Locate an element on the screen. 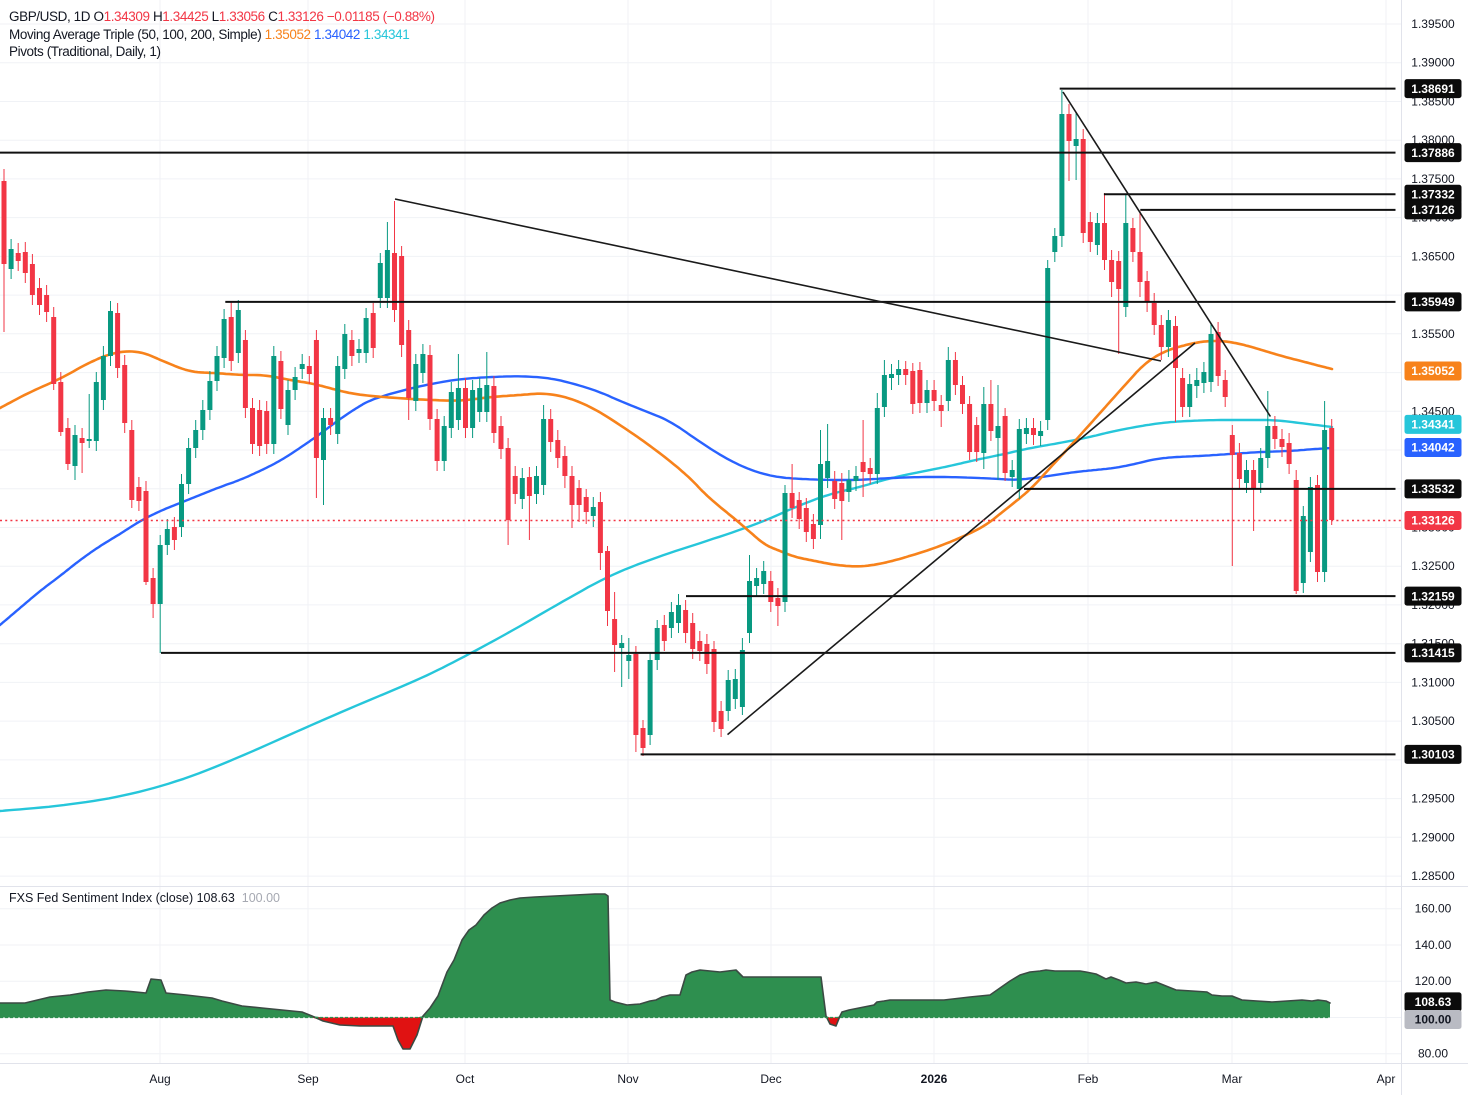  svg-text: 1.33532 is located at coordinates (1433, 489).